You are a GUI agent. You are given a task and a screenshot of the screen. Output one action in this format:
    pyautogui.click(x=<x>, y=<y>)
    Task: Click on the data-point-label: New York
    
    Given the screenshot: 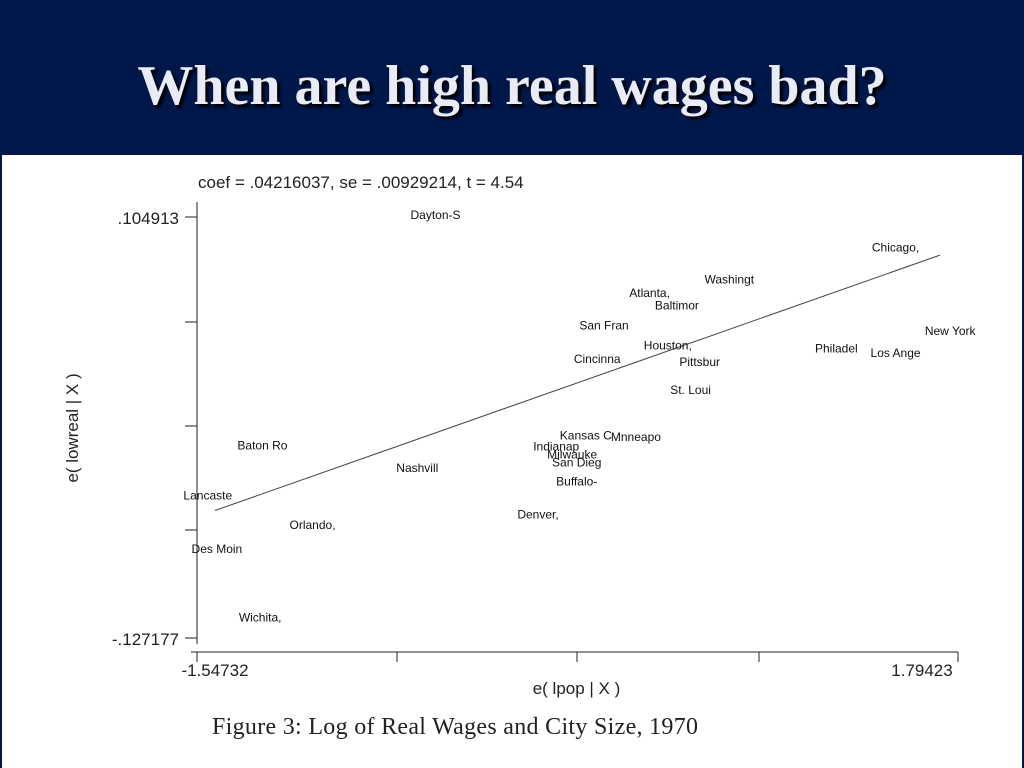 What is the action you would take?
    pyautogui.click(x=951, y=331)
    